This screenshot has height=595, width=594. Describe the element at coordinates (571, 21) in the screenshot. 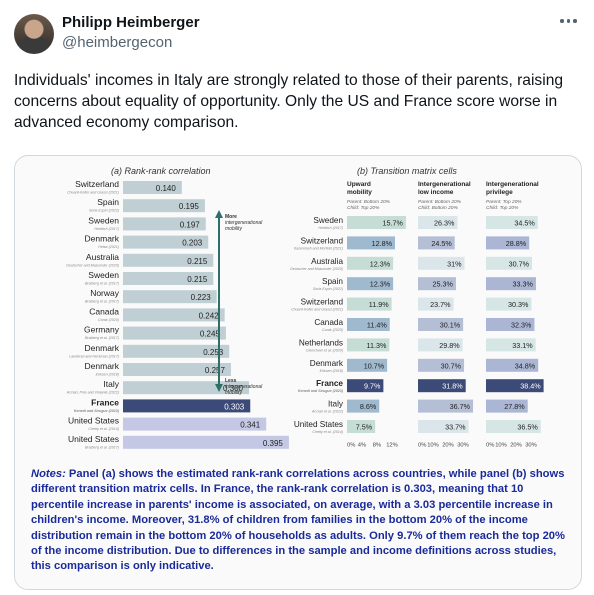

I see `more-horizontal-icon` at that location.